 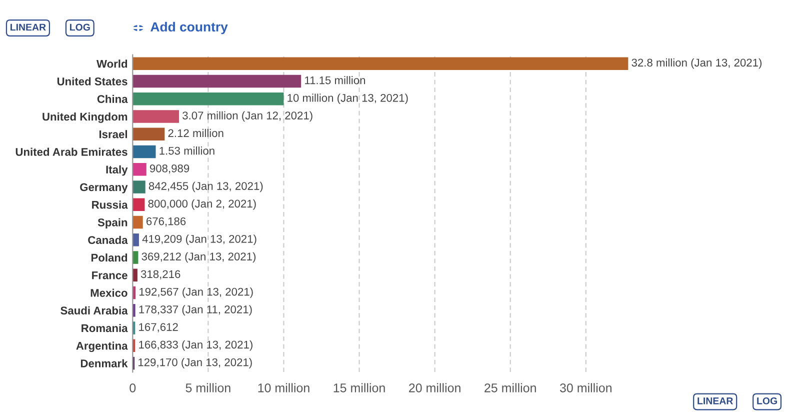 I want to click on y-tick-label: Russia, so click(x=110, y=204).